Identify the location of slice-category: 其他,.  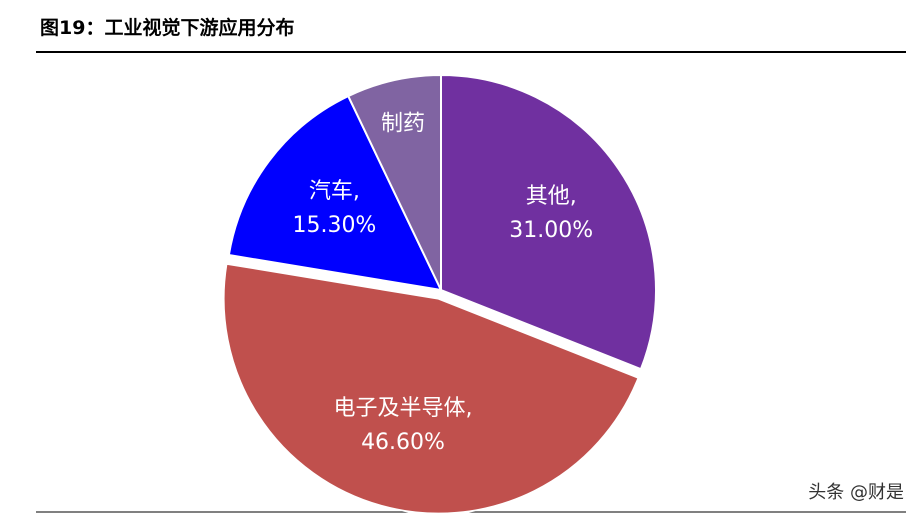
(551, 196).